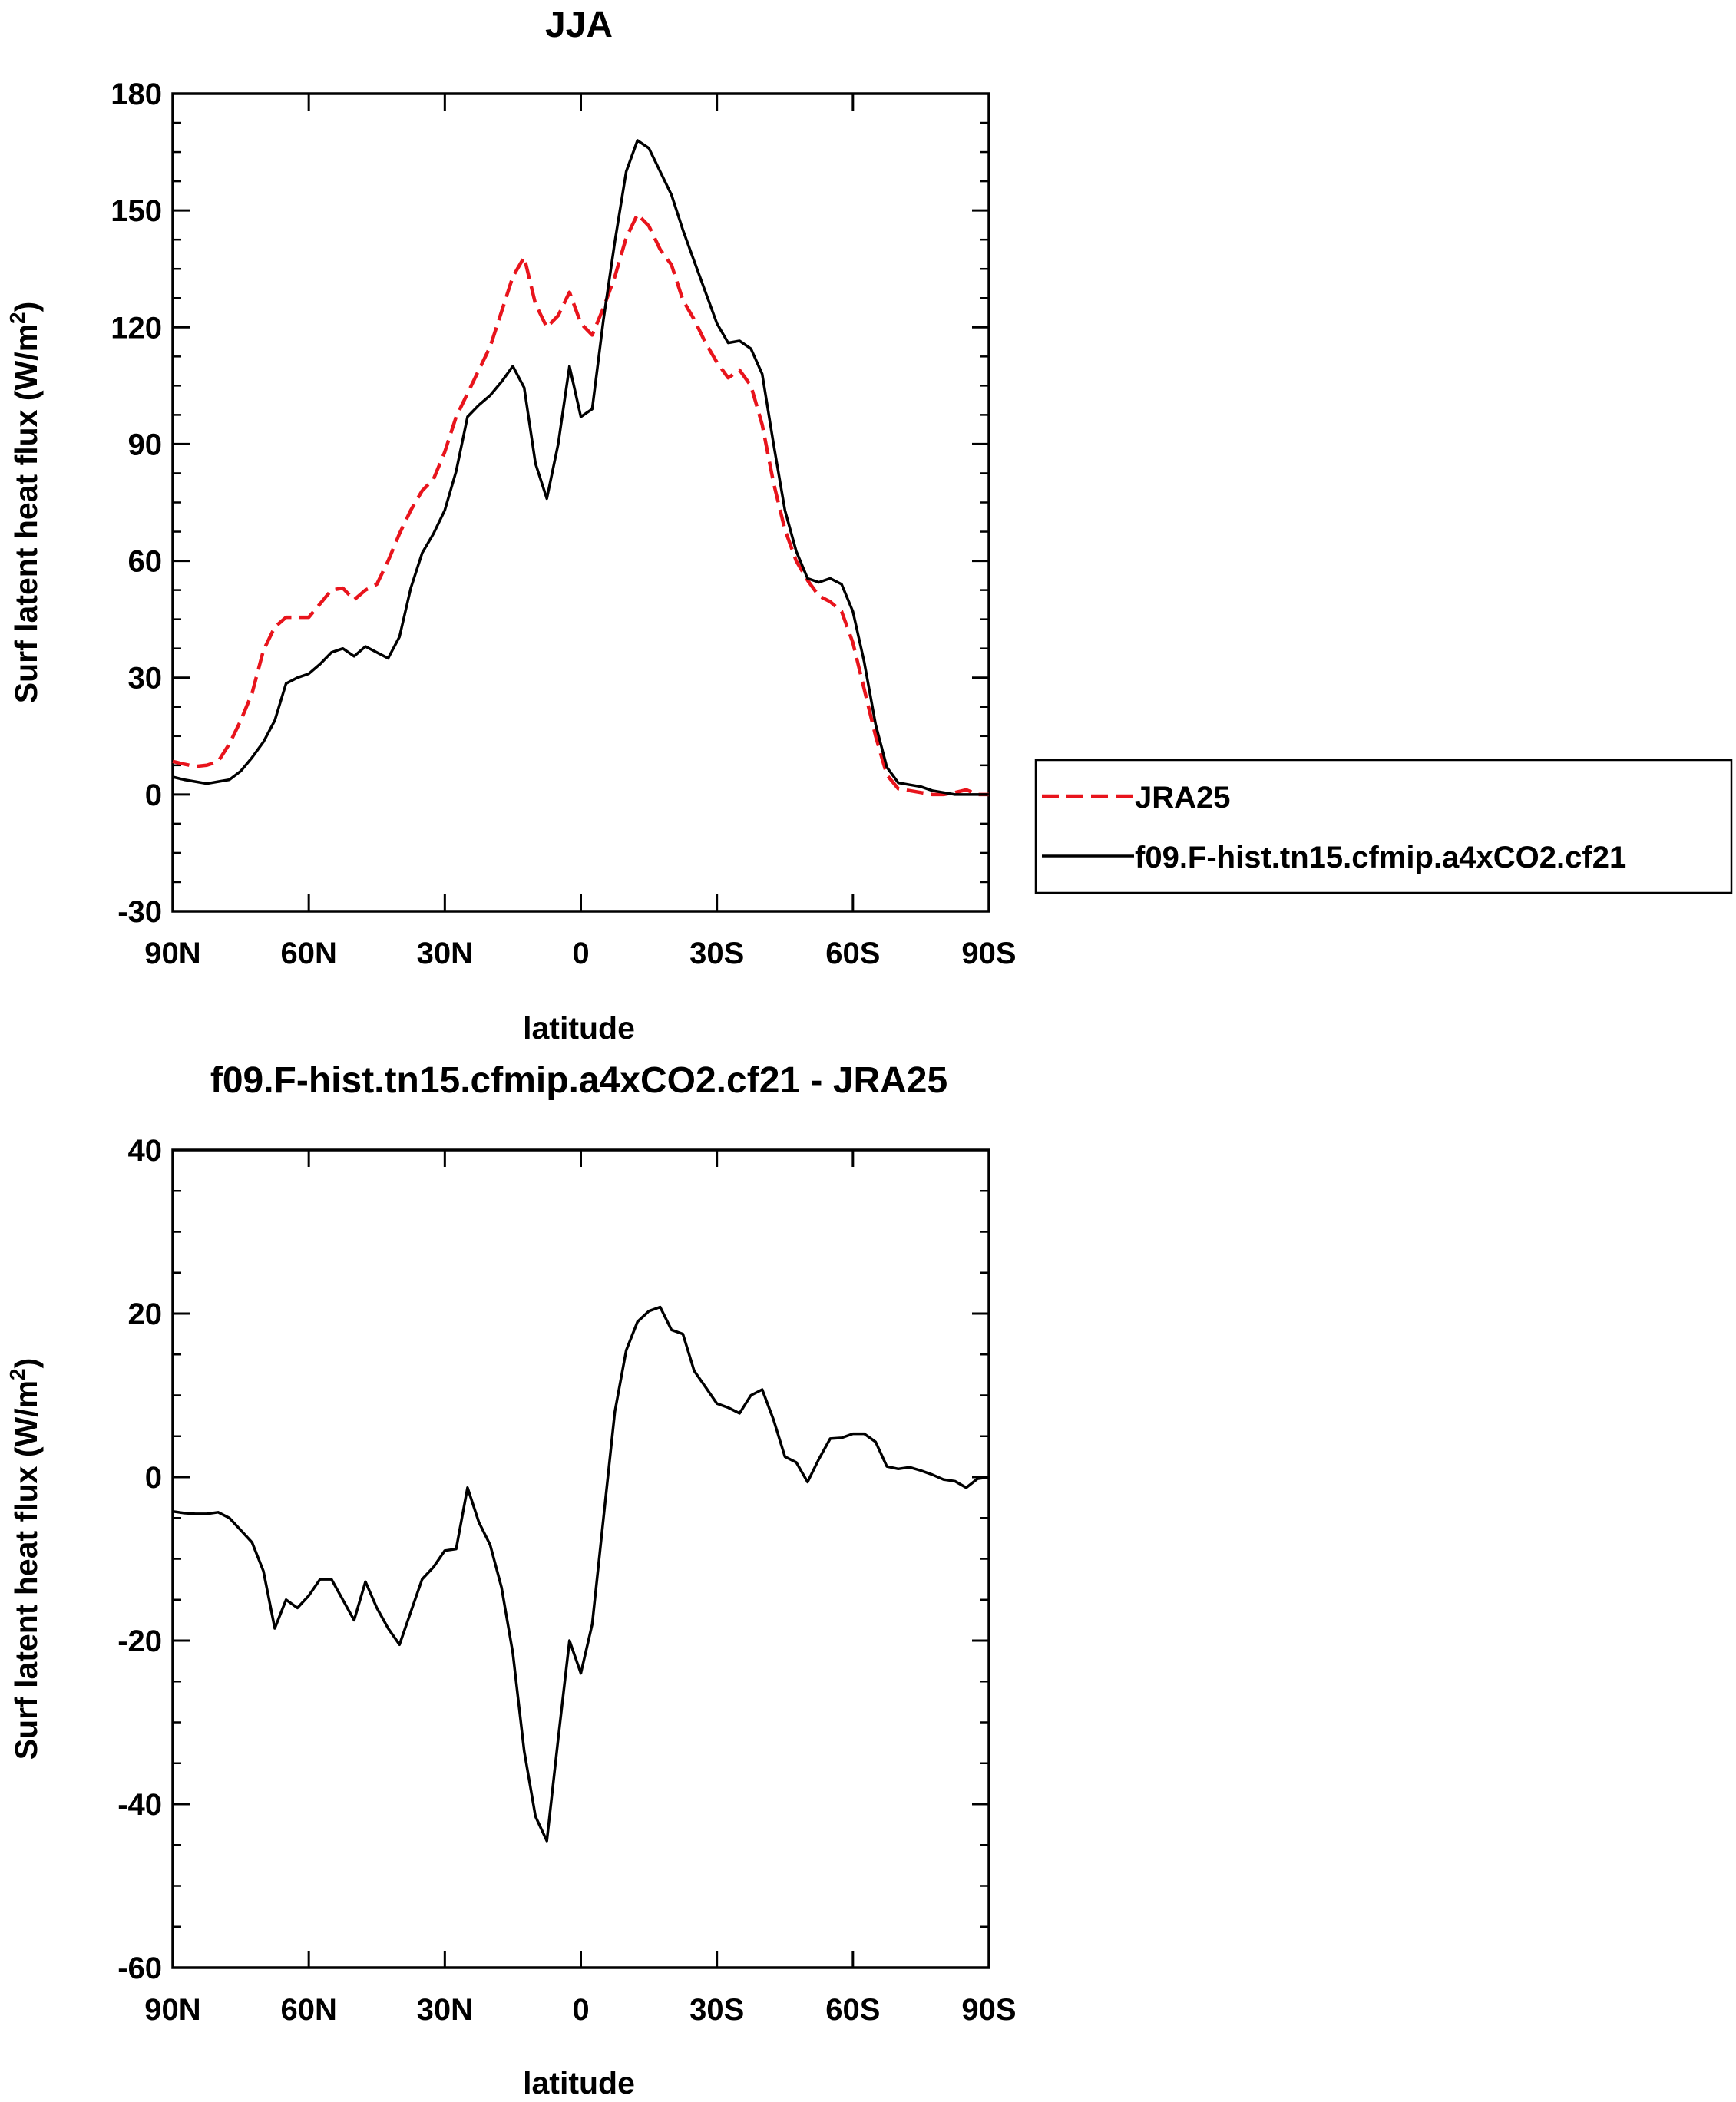 The image size is (1736, 2102). I want to click on legend-label-model: f09.F-hist.tn15.cfmip.a4xCO2.cf21, so click(1380, 857).